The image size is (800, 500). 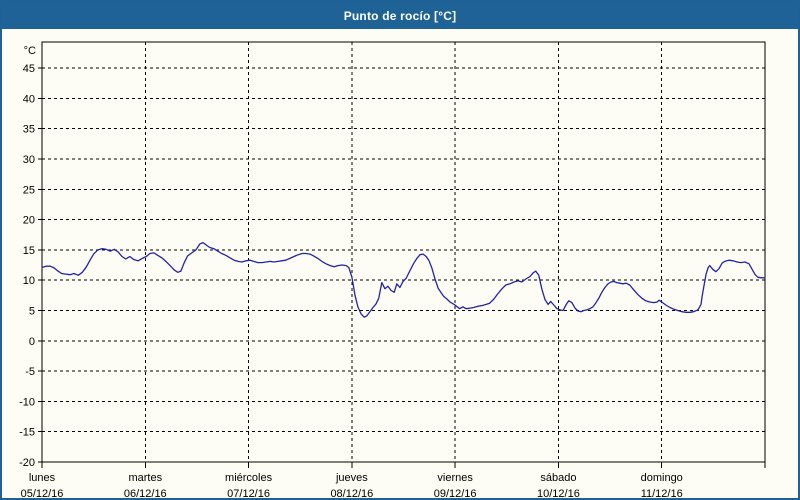 What do you see at coordinates (145, 493) in the screenshot?
I see `x-date-label: 06/12/16` at bounding box center [145, 493].